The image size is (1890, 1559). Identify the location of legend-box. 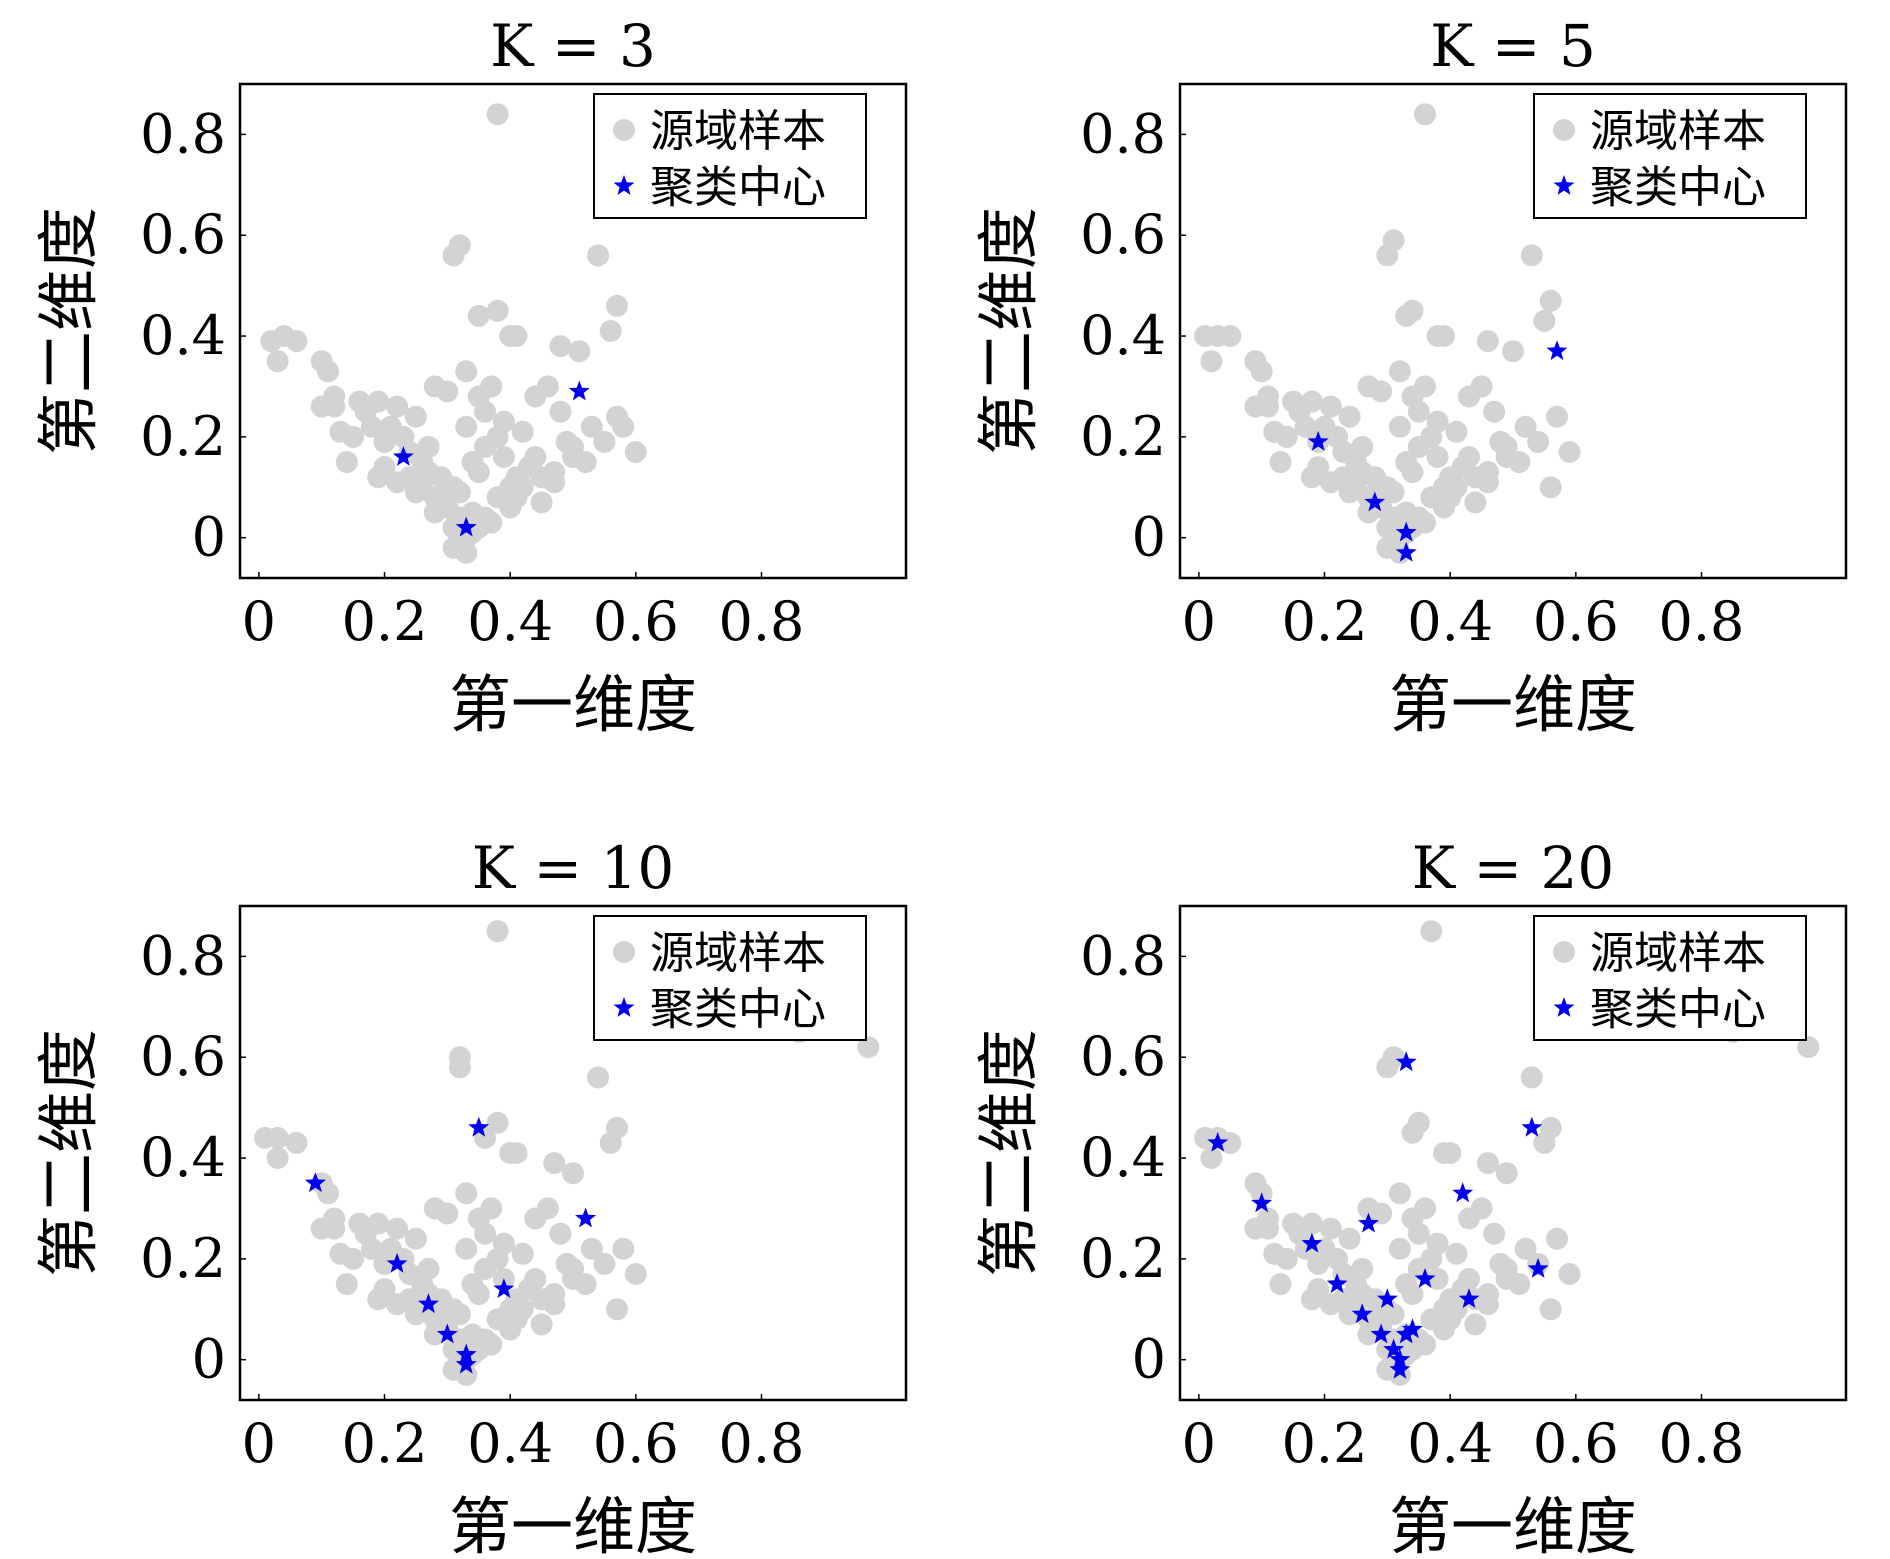
(1670, 978).